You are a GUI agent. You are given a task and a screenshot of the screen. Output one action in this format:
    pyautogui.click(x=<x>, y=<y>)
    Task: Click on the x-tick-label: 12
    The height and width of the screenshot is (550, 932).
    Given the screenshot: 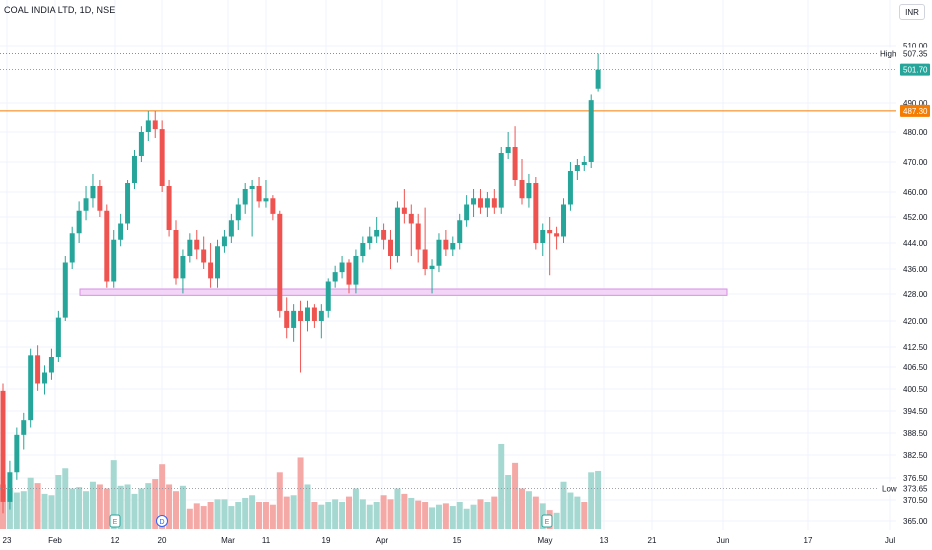 What is the action you would take?
    pyautogui.click(x=115, y=540)
    